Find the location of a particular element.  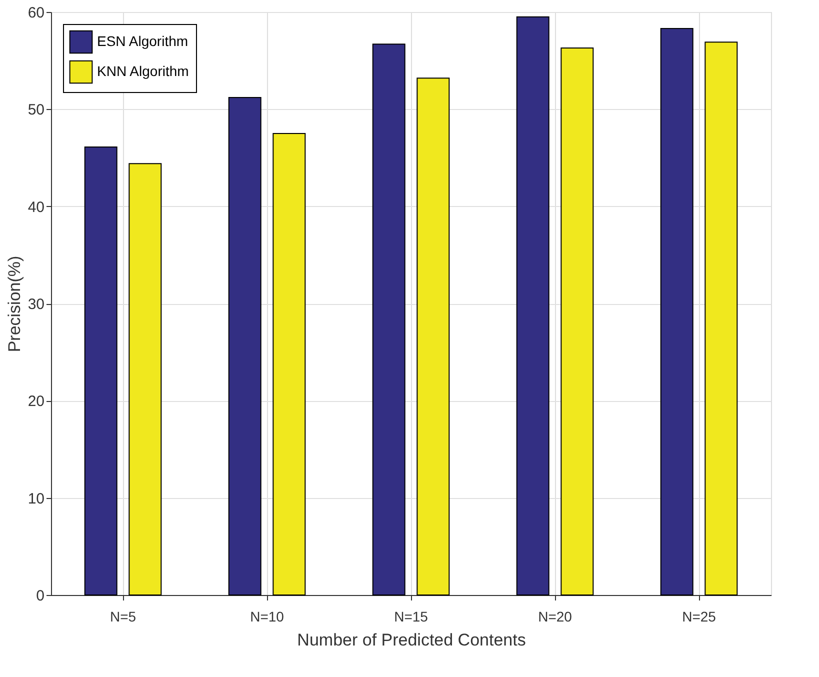

legend-label: ESN Algorithm is located at coordinates (142, 41).